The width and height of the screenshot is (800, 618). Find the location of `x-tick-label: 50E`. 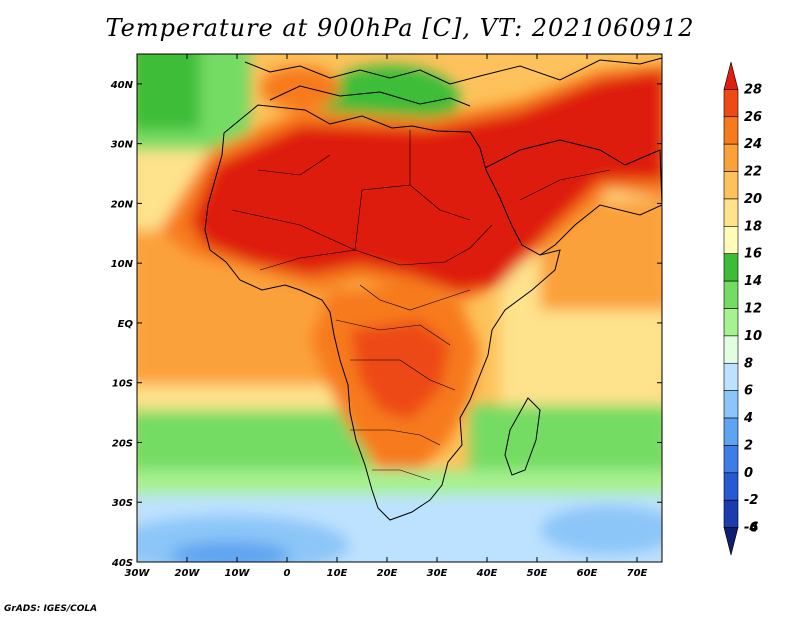

x-tick-label: 50E is located at coordinates (537, 573).